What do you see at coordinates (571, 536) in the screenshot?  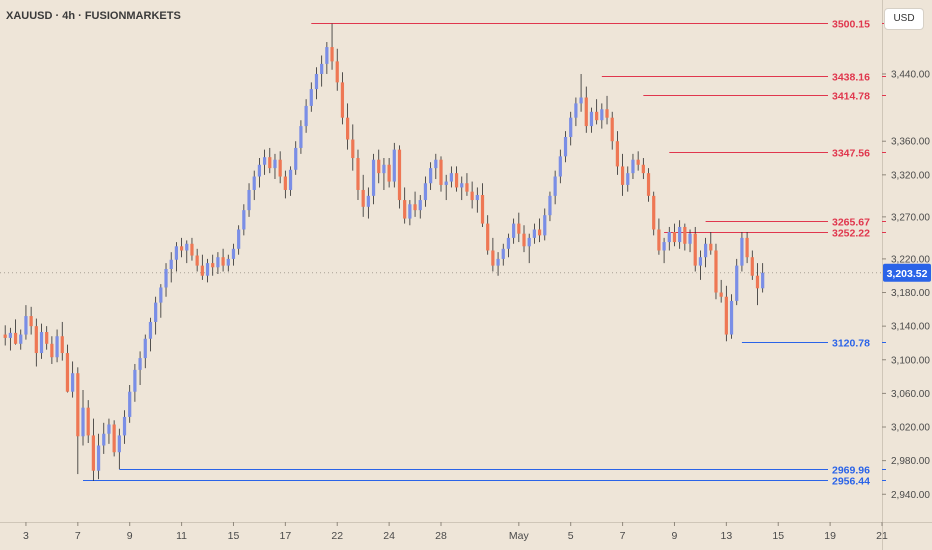 I see `x-tick-label: 5` at bounding box center [571, 536].